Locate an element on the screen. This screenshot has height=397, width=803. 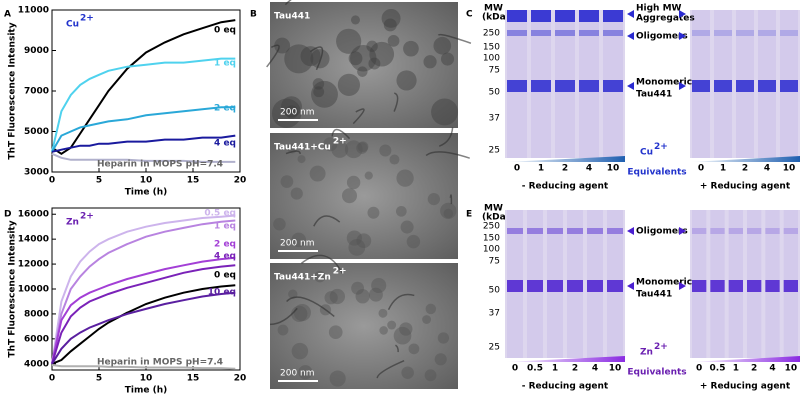
mw-marker: 75 is located at coordinates (494, 71).